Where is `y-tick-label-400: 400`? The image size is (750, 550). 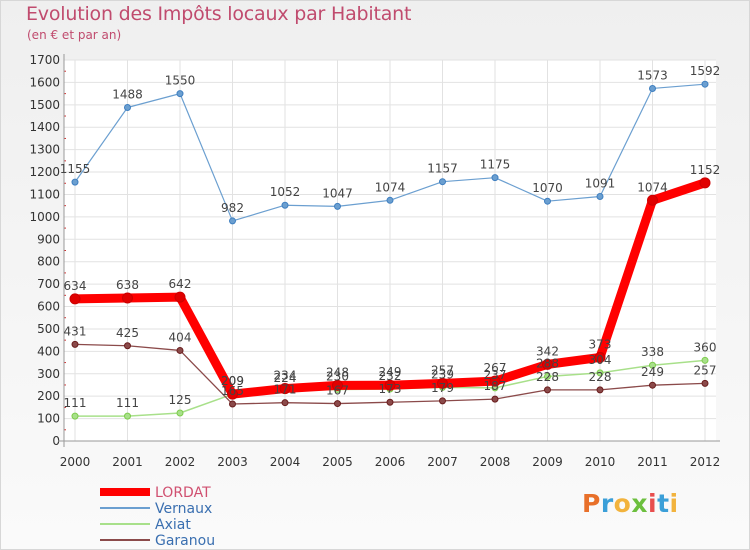 y-tick-label-400: 400 is located at coordinates (48, 351).